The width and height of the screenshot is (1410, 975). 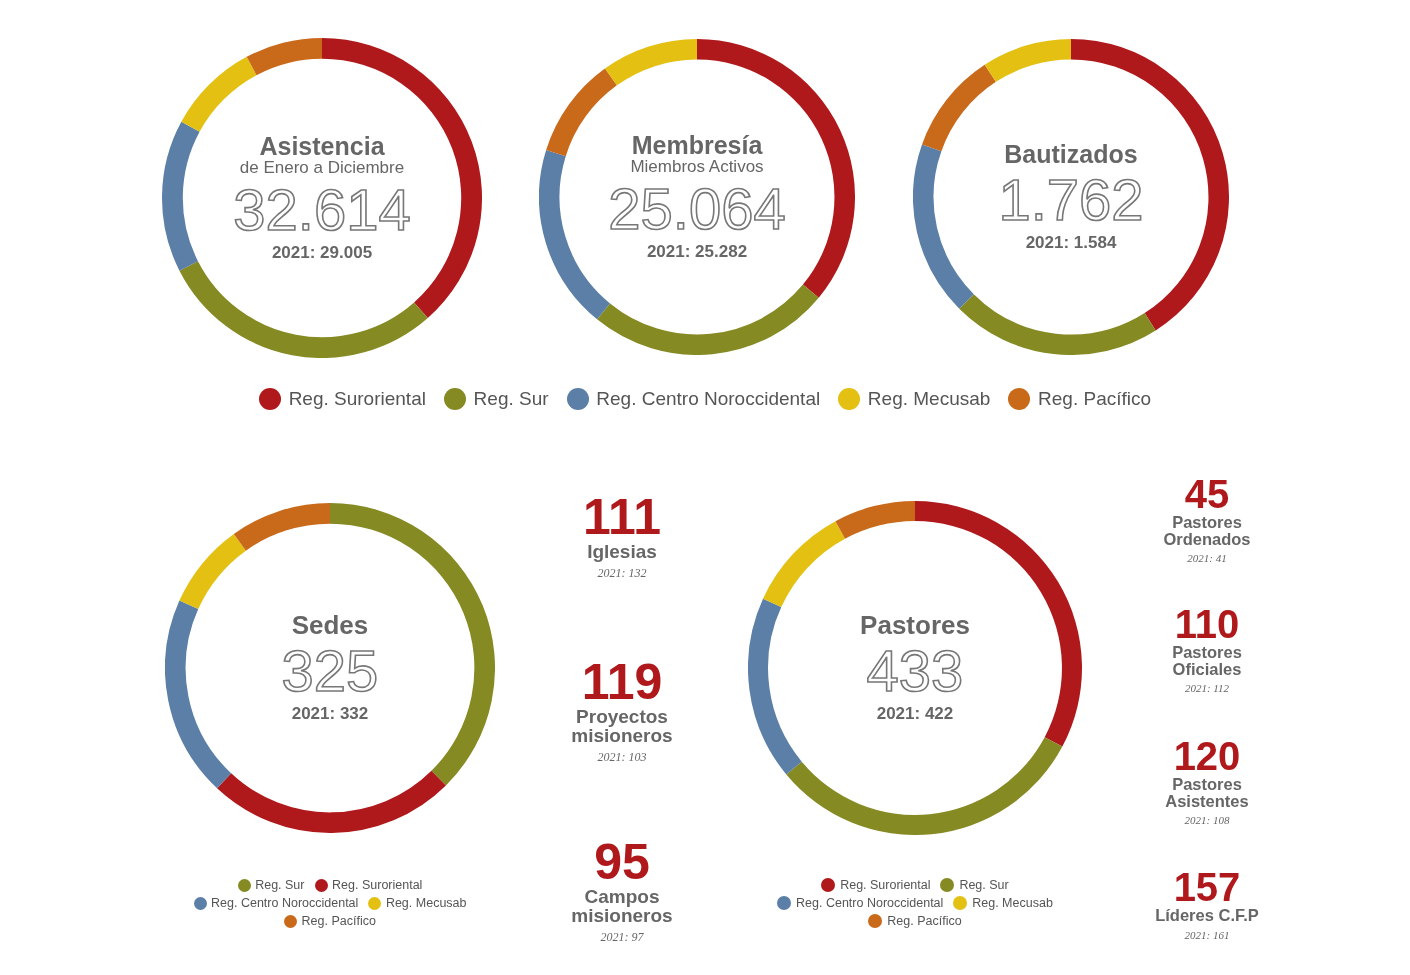 I want to click on text: 2021: 422, so click(x=915, y=714).